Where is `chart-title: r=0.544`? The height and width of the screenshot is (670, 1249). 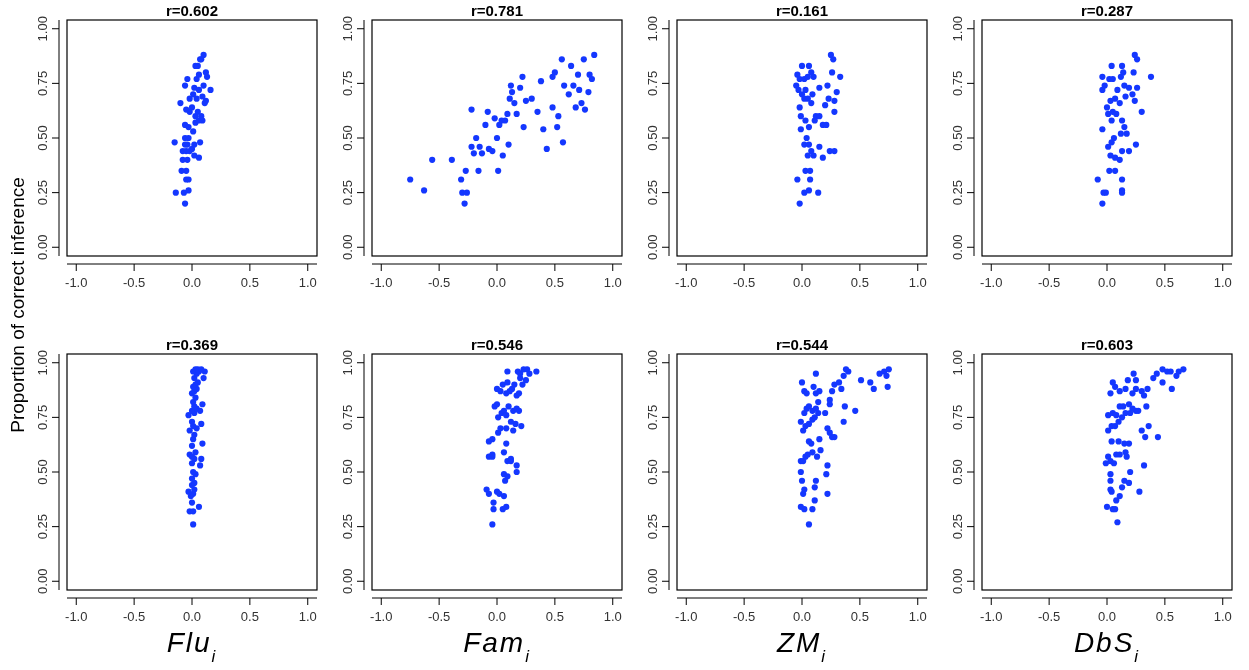
chart-title: r=0.544 is located at coordinates (802, 344).